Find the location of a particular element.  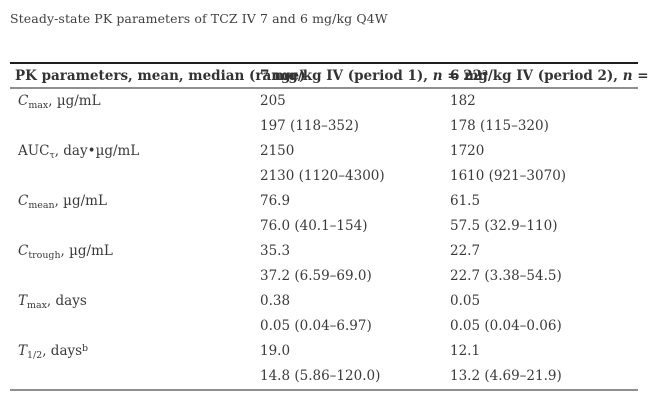

mean-value: 35.3 is located at coordinates (275, 251).